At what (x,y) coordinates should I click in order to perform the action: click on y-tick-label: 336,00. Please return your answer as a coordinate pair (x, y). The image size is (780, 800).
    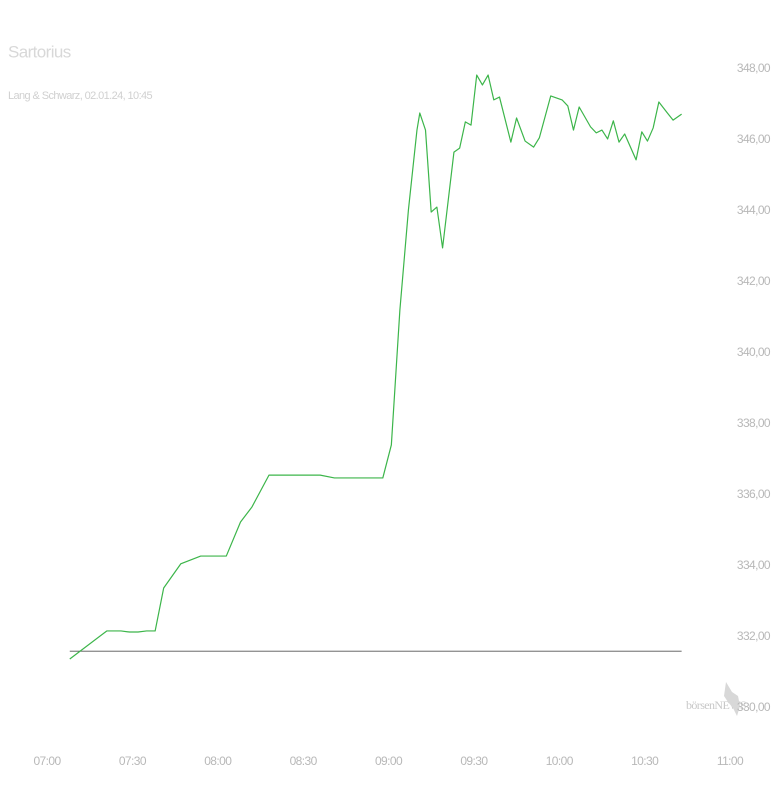
    Looking at the image, I should click on (754, 494).